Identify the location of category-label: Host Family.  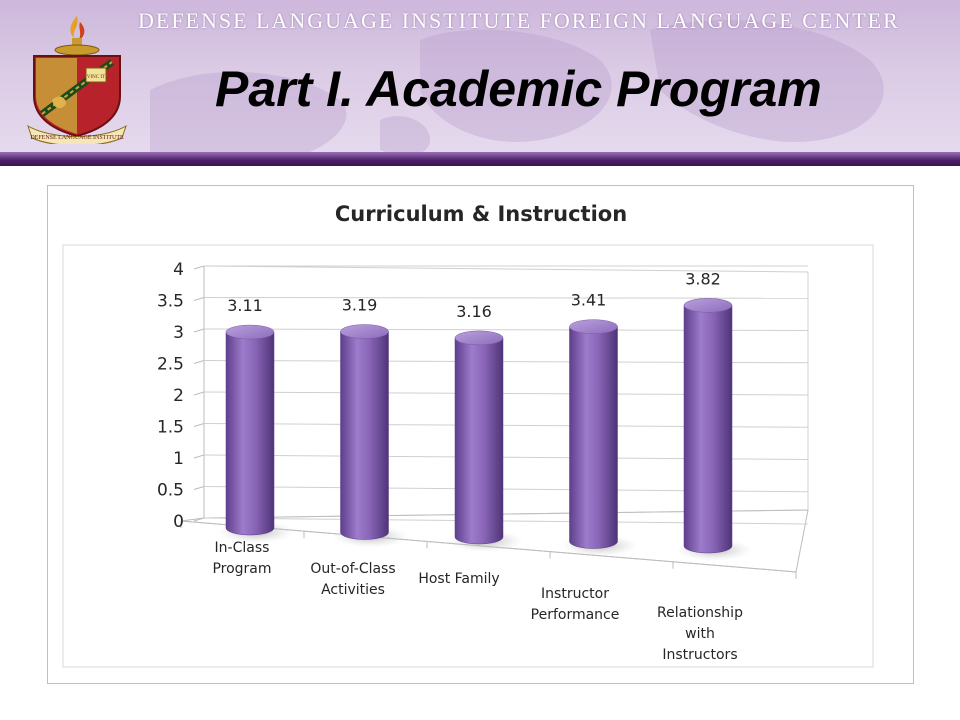
(458, 579).